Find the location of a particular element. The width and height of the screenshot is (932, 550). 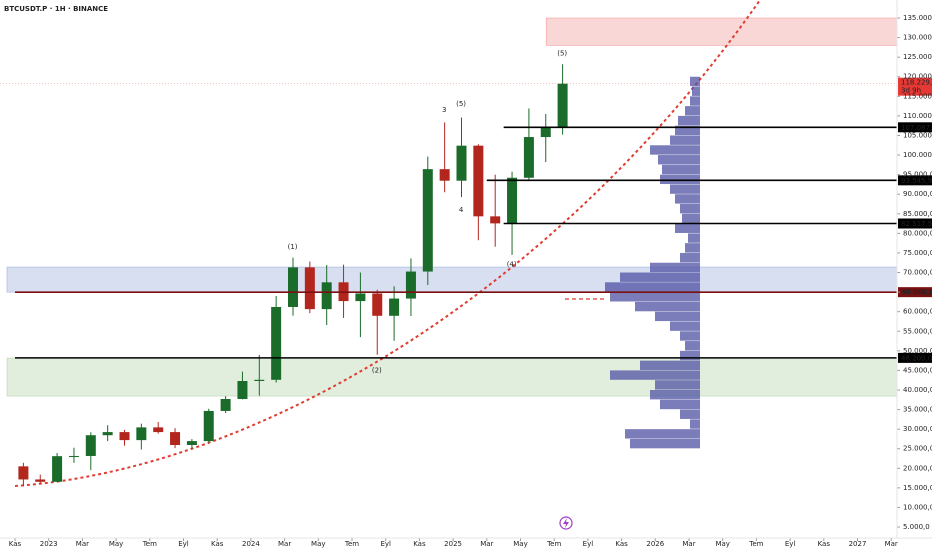

x-tick-label: 2026 is located at coordinates (655, 544).